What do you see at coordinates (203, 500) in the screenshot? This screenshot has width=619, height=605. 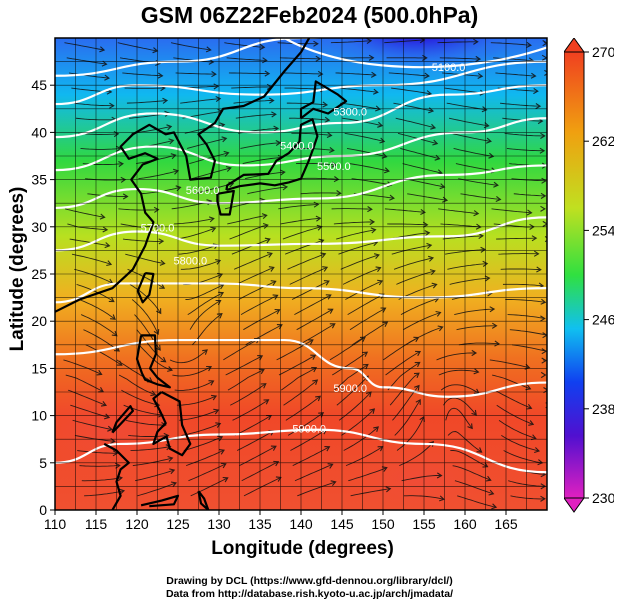 I see `coastline-halmahera` at bounding box center [203, 500].